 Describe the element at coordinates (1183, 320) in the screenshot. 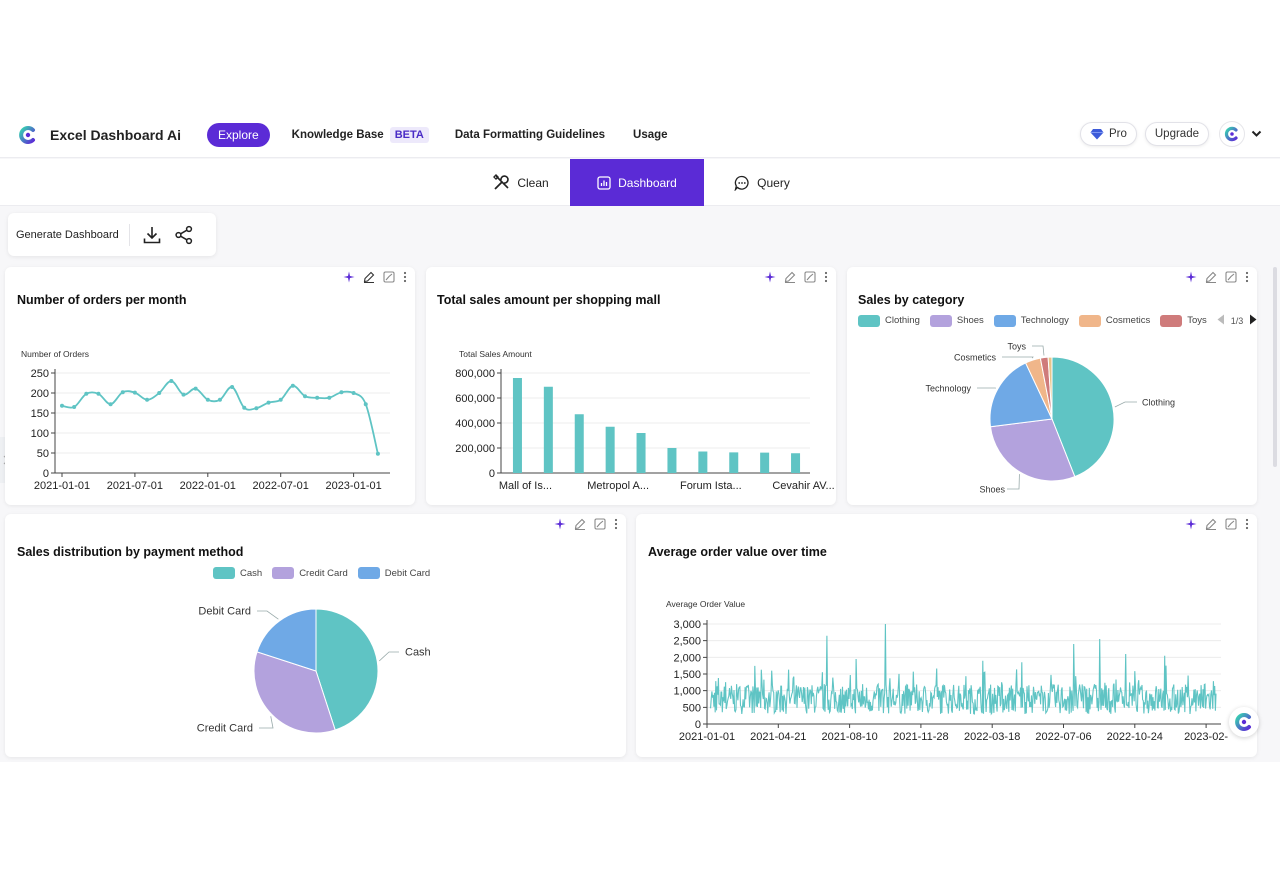

I see `legend-item-toys: Toys` at that location.